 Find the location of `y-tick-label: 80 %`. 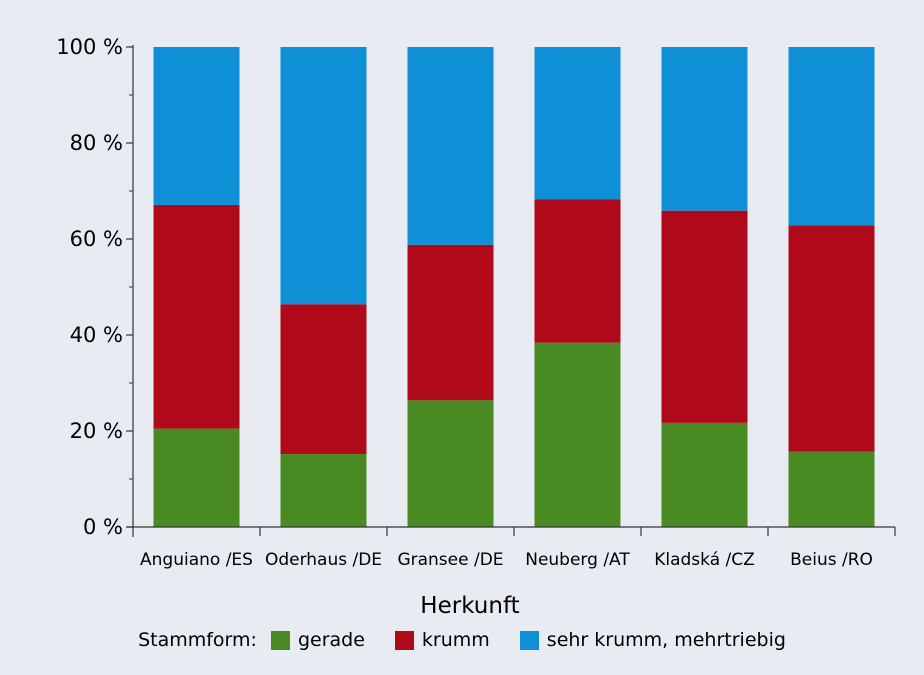

y-tick-label: 80 % is located at coordinates (96, 143).